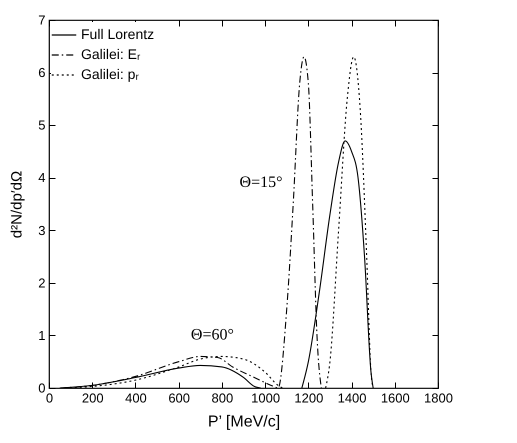  I want to click on annotation: Θ=60°, so click(212, 335).